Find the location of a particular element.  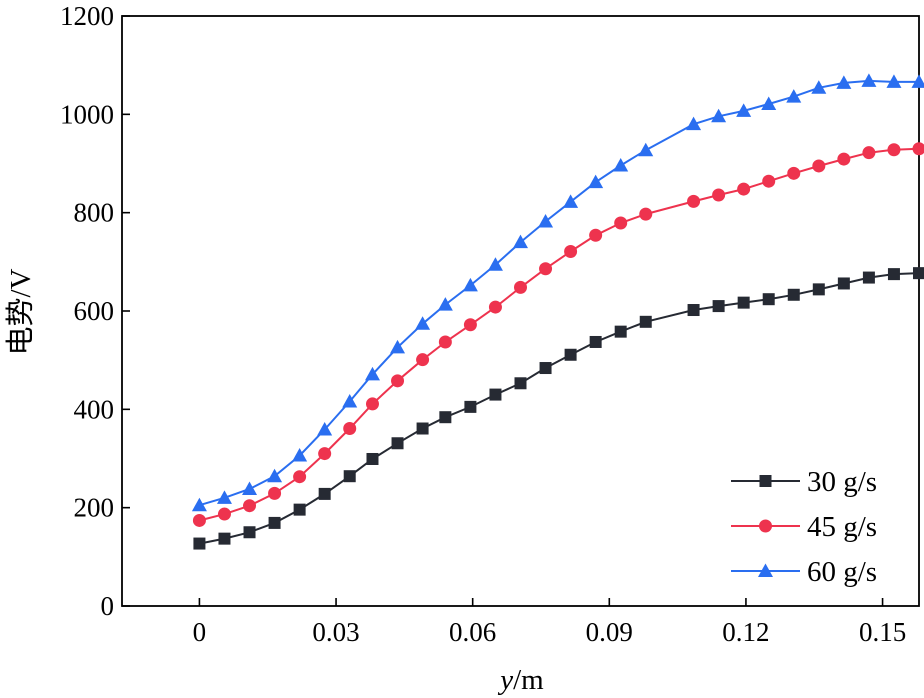

x-tick-label: 0 is located at coordinates (200, 632).